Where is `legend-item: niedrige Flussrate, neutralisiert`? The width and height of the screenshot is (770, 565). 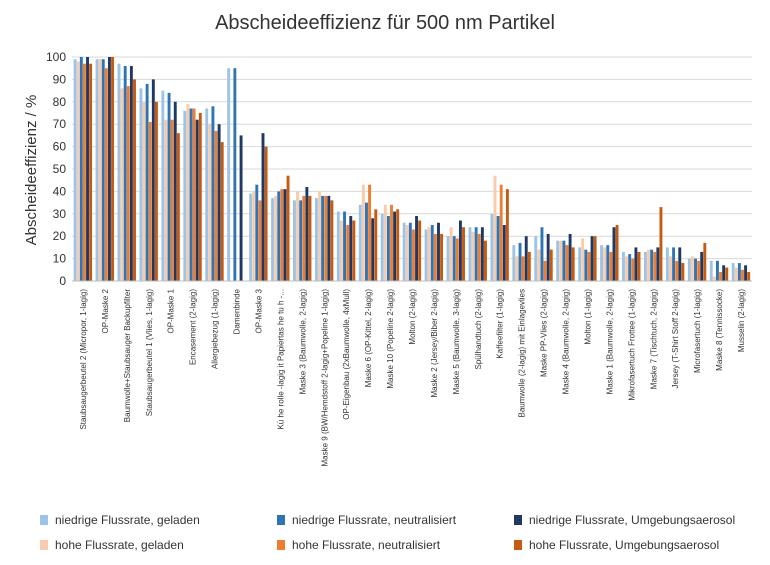 legend-item: niedrige Flussrate, neutralisiert is located at coordinates (366, 520).